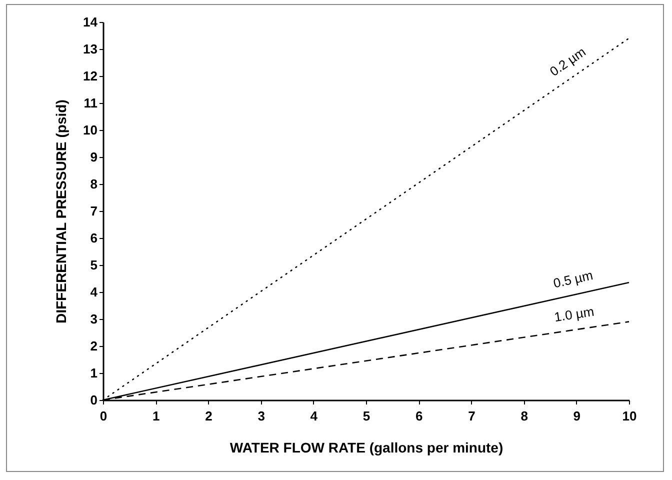 Image resolution: width=672 pixels, height=480 pixels. What do you see at coordinates (61, 212) in the screenshot?
I see `y-axis-title: DIFFERENTIAL PRESSURE (psid)` at bounding box center [61, 212].